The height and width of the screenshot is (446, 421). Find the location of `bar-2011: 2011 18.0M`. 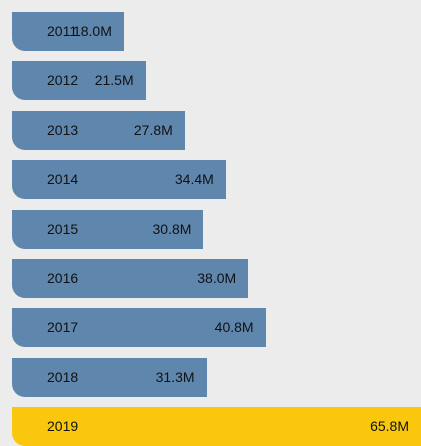

bar-2011: 2011 18.0M is located at coordinates (68, 31).